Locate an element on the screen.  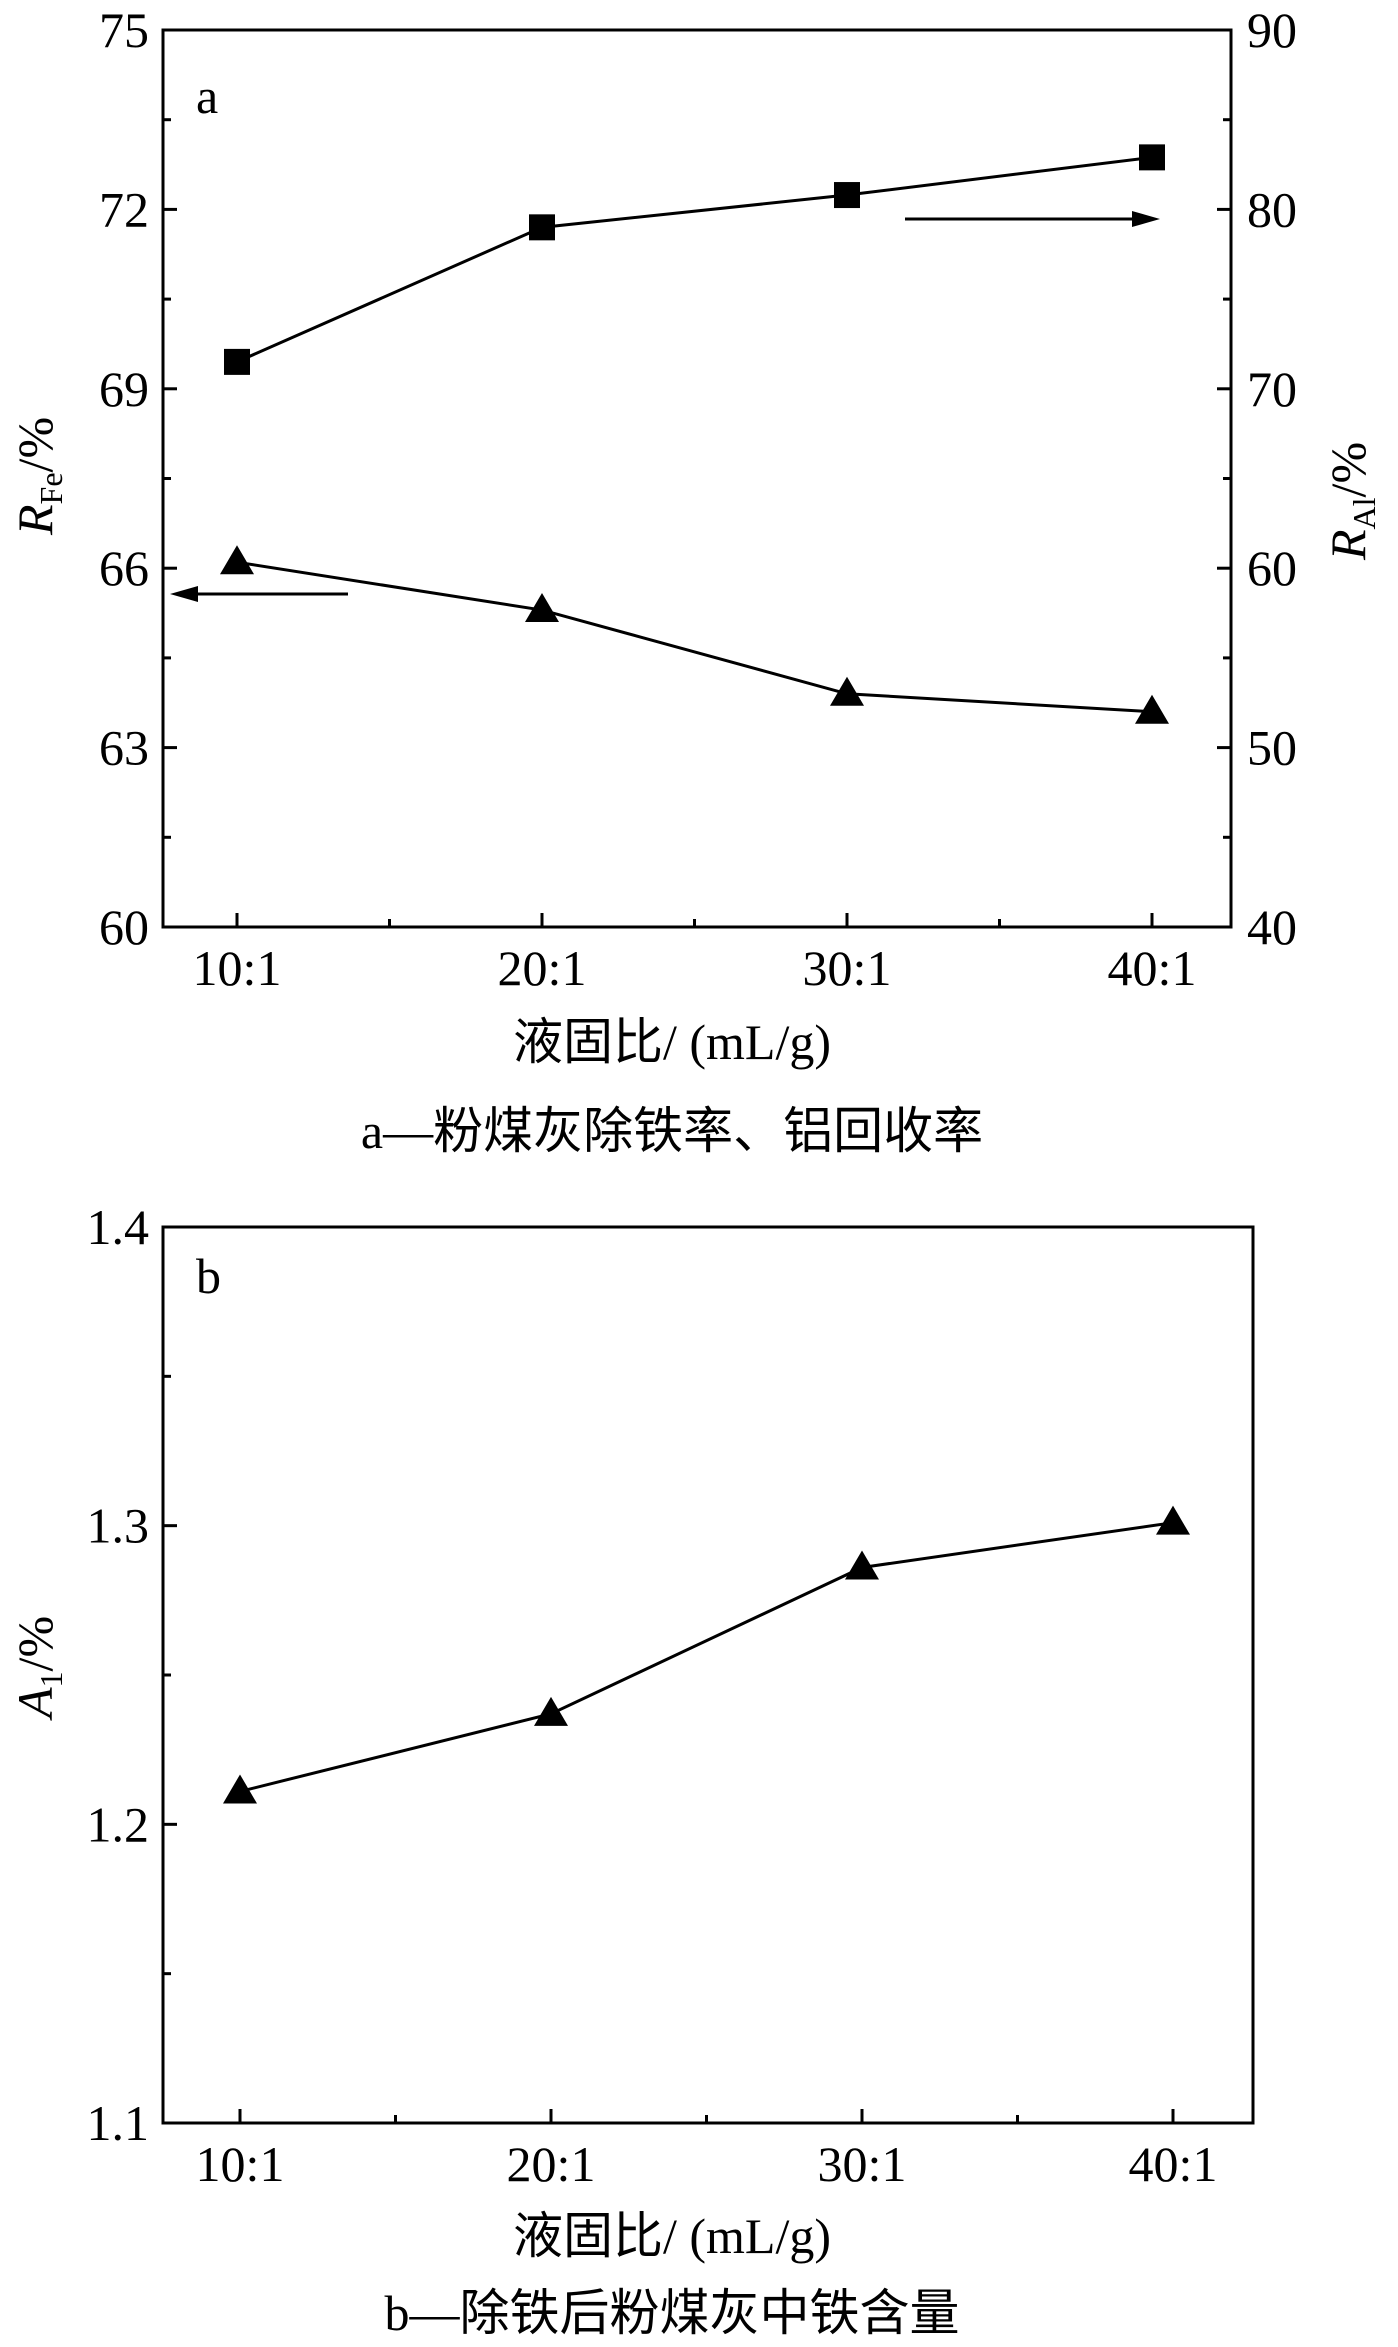
left-axis-title: RFe/% is located at coordinates (38, 476).